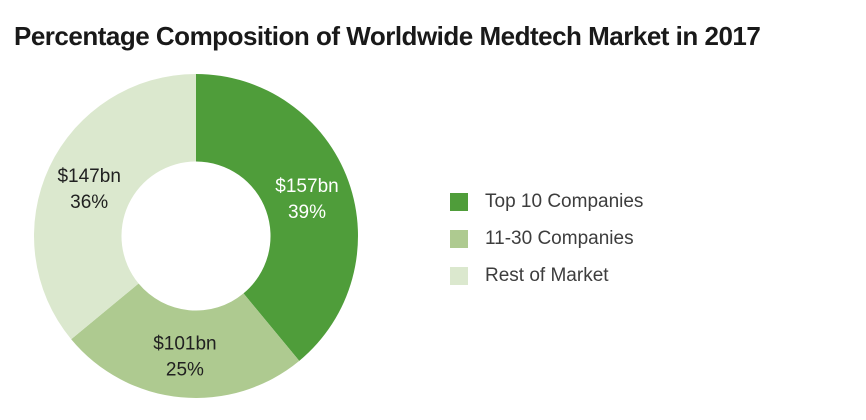 The height and width of the screenshot is (420, 866). What do you see at coordinates (306, 186) in the screenshot?
I see `slice-value-label: $157bn` at bounding box center [306, 186].